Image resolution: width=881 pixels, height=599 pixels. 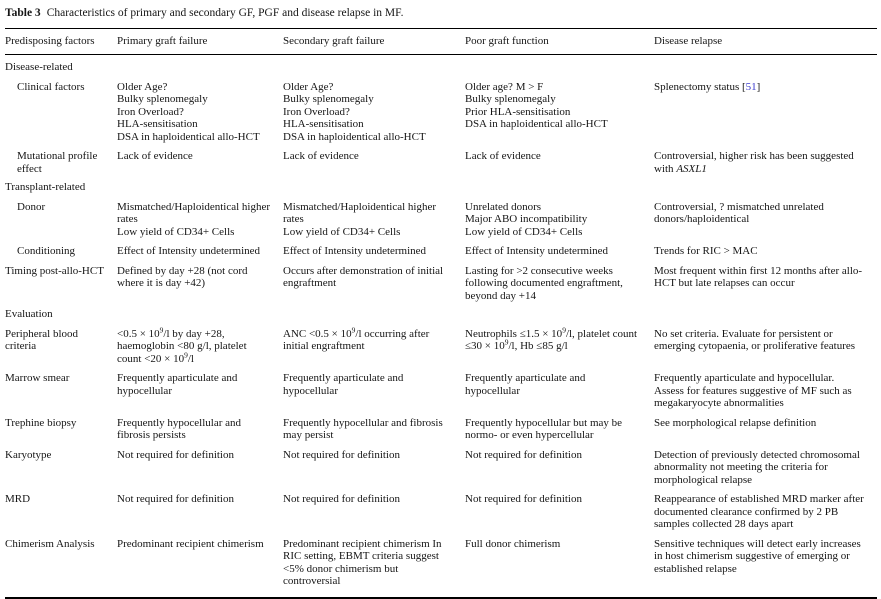 What do you see at coordinates (765, 109) in the screenshot?
I see `table-cell: Splenectomy status [51]` at bounding box center [765, 109].